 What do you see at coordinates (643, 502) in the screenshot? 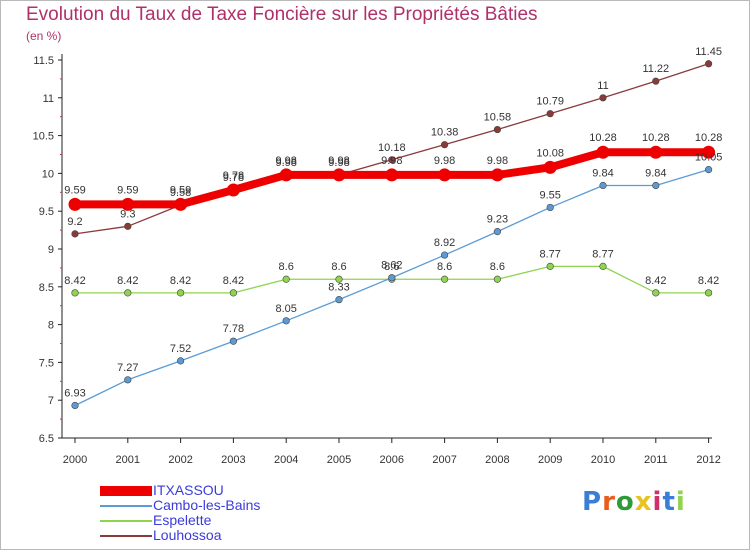
I see `logo-letter: x` at bounding box center [643, 502].